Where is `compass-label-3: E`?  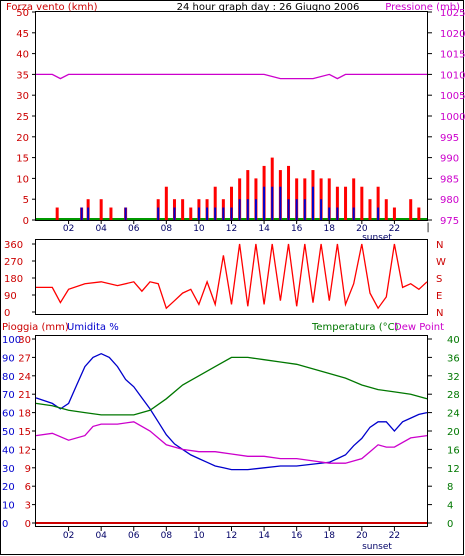 compass-label-3: E is located at coordinates (439, 296).